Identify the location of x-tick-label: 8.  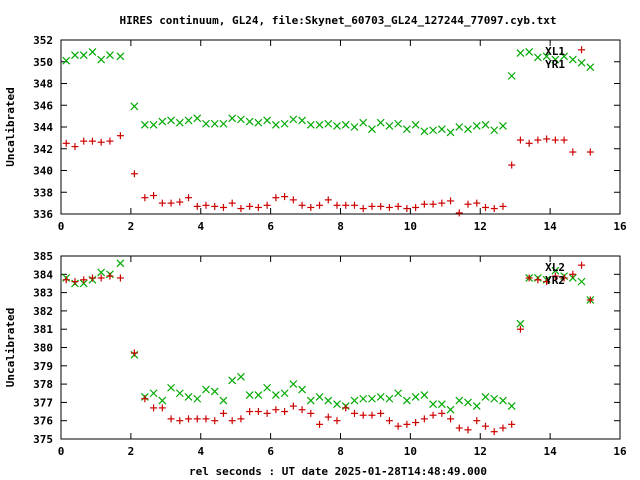
(340, 226).